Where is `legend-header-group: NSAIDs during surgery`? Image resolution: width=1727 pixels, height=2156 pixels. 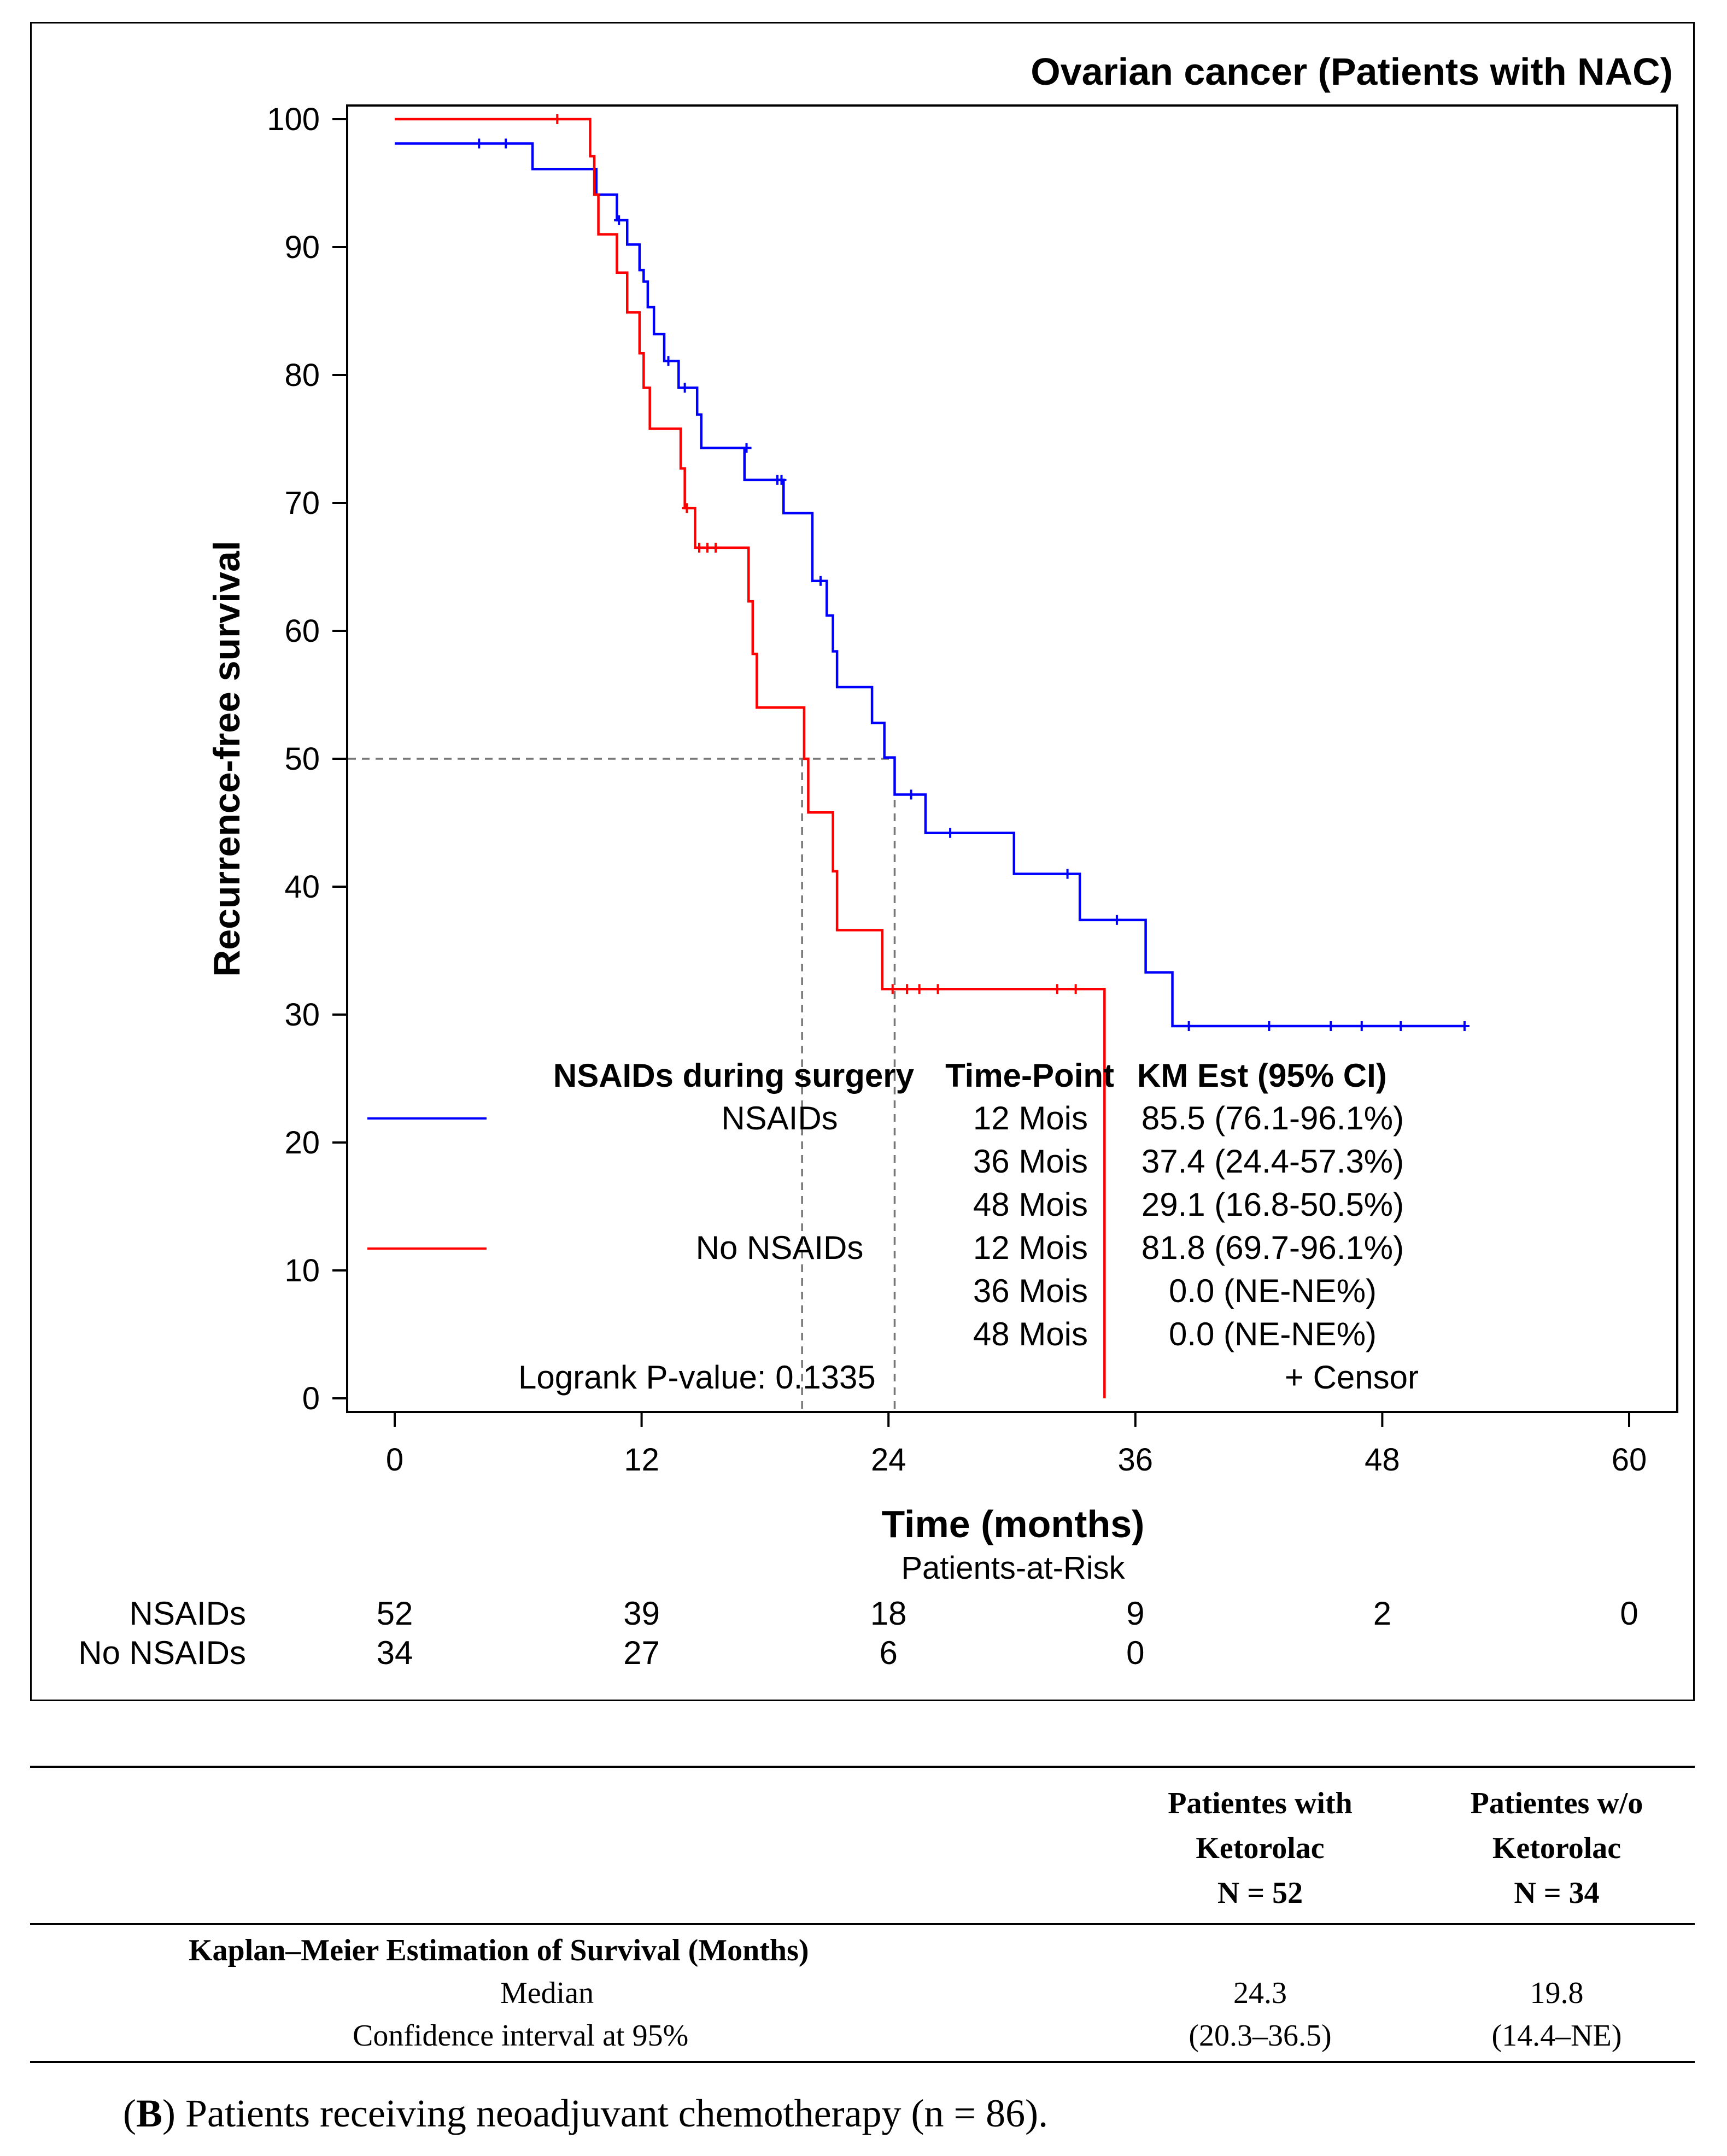
legend-header-group: NSAIDs during surgery is located at coordinates (734, 1075).